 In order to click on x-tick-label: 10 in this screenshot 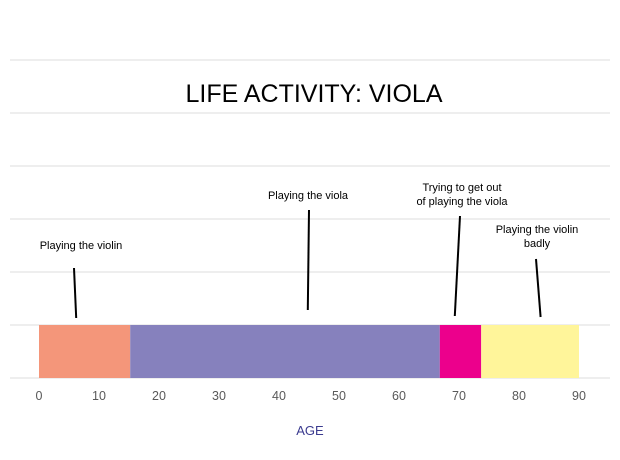, I will do `click(99, 396)`.